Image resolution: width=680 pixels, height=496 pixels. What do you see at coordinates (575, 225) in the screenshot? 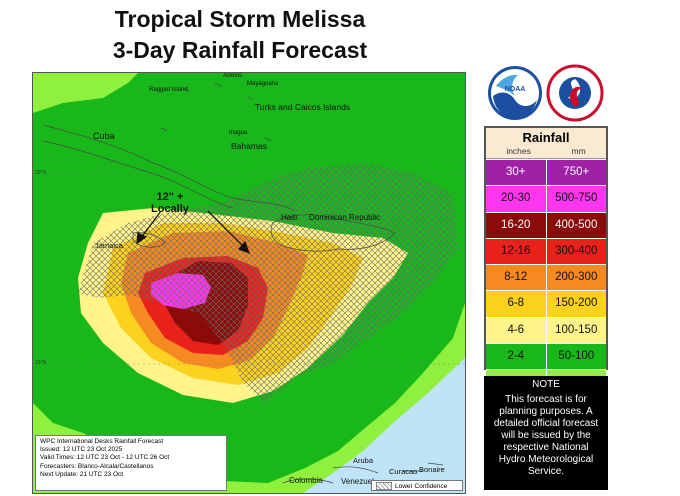
I see `legend-mm-value: 400-500` at bounding box center [575, 225].